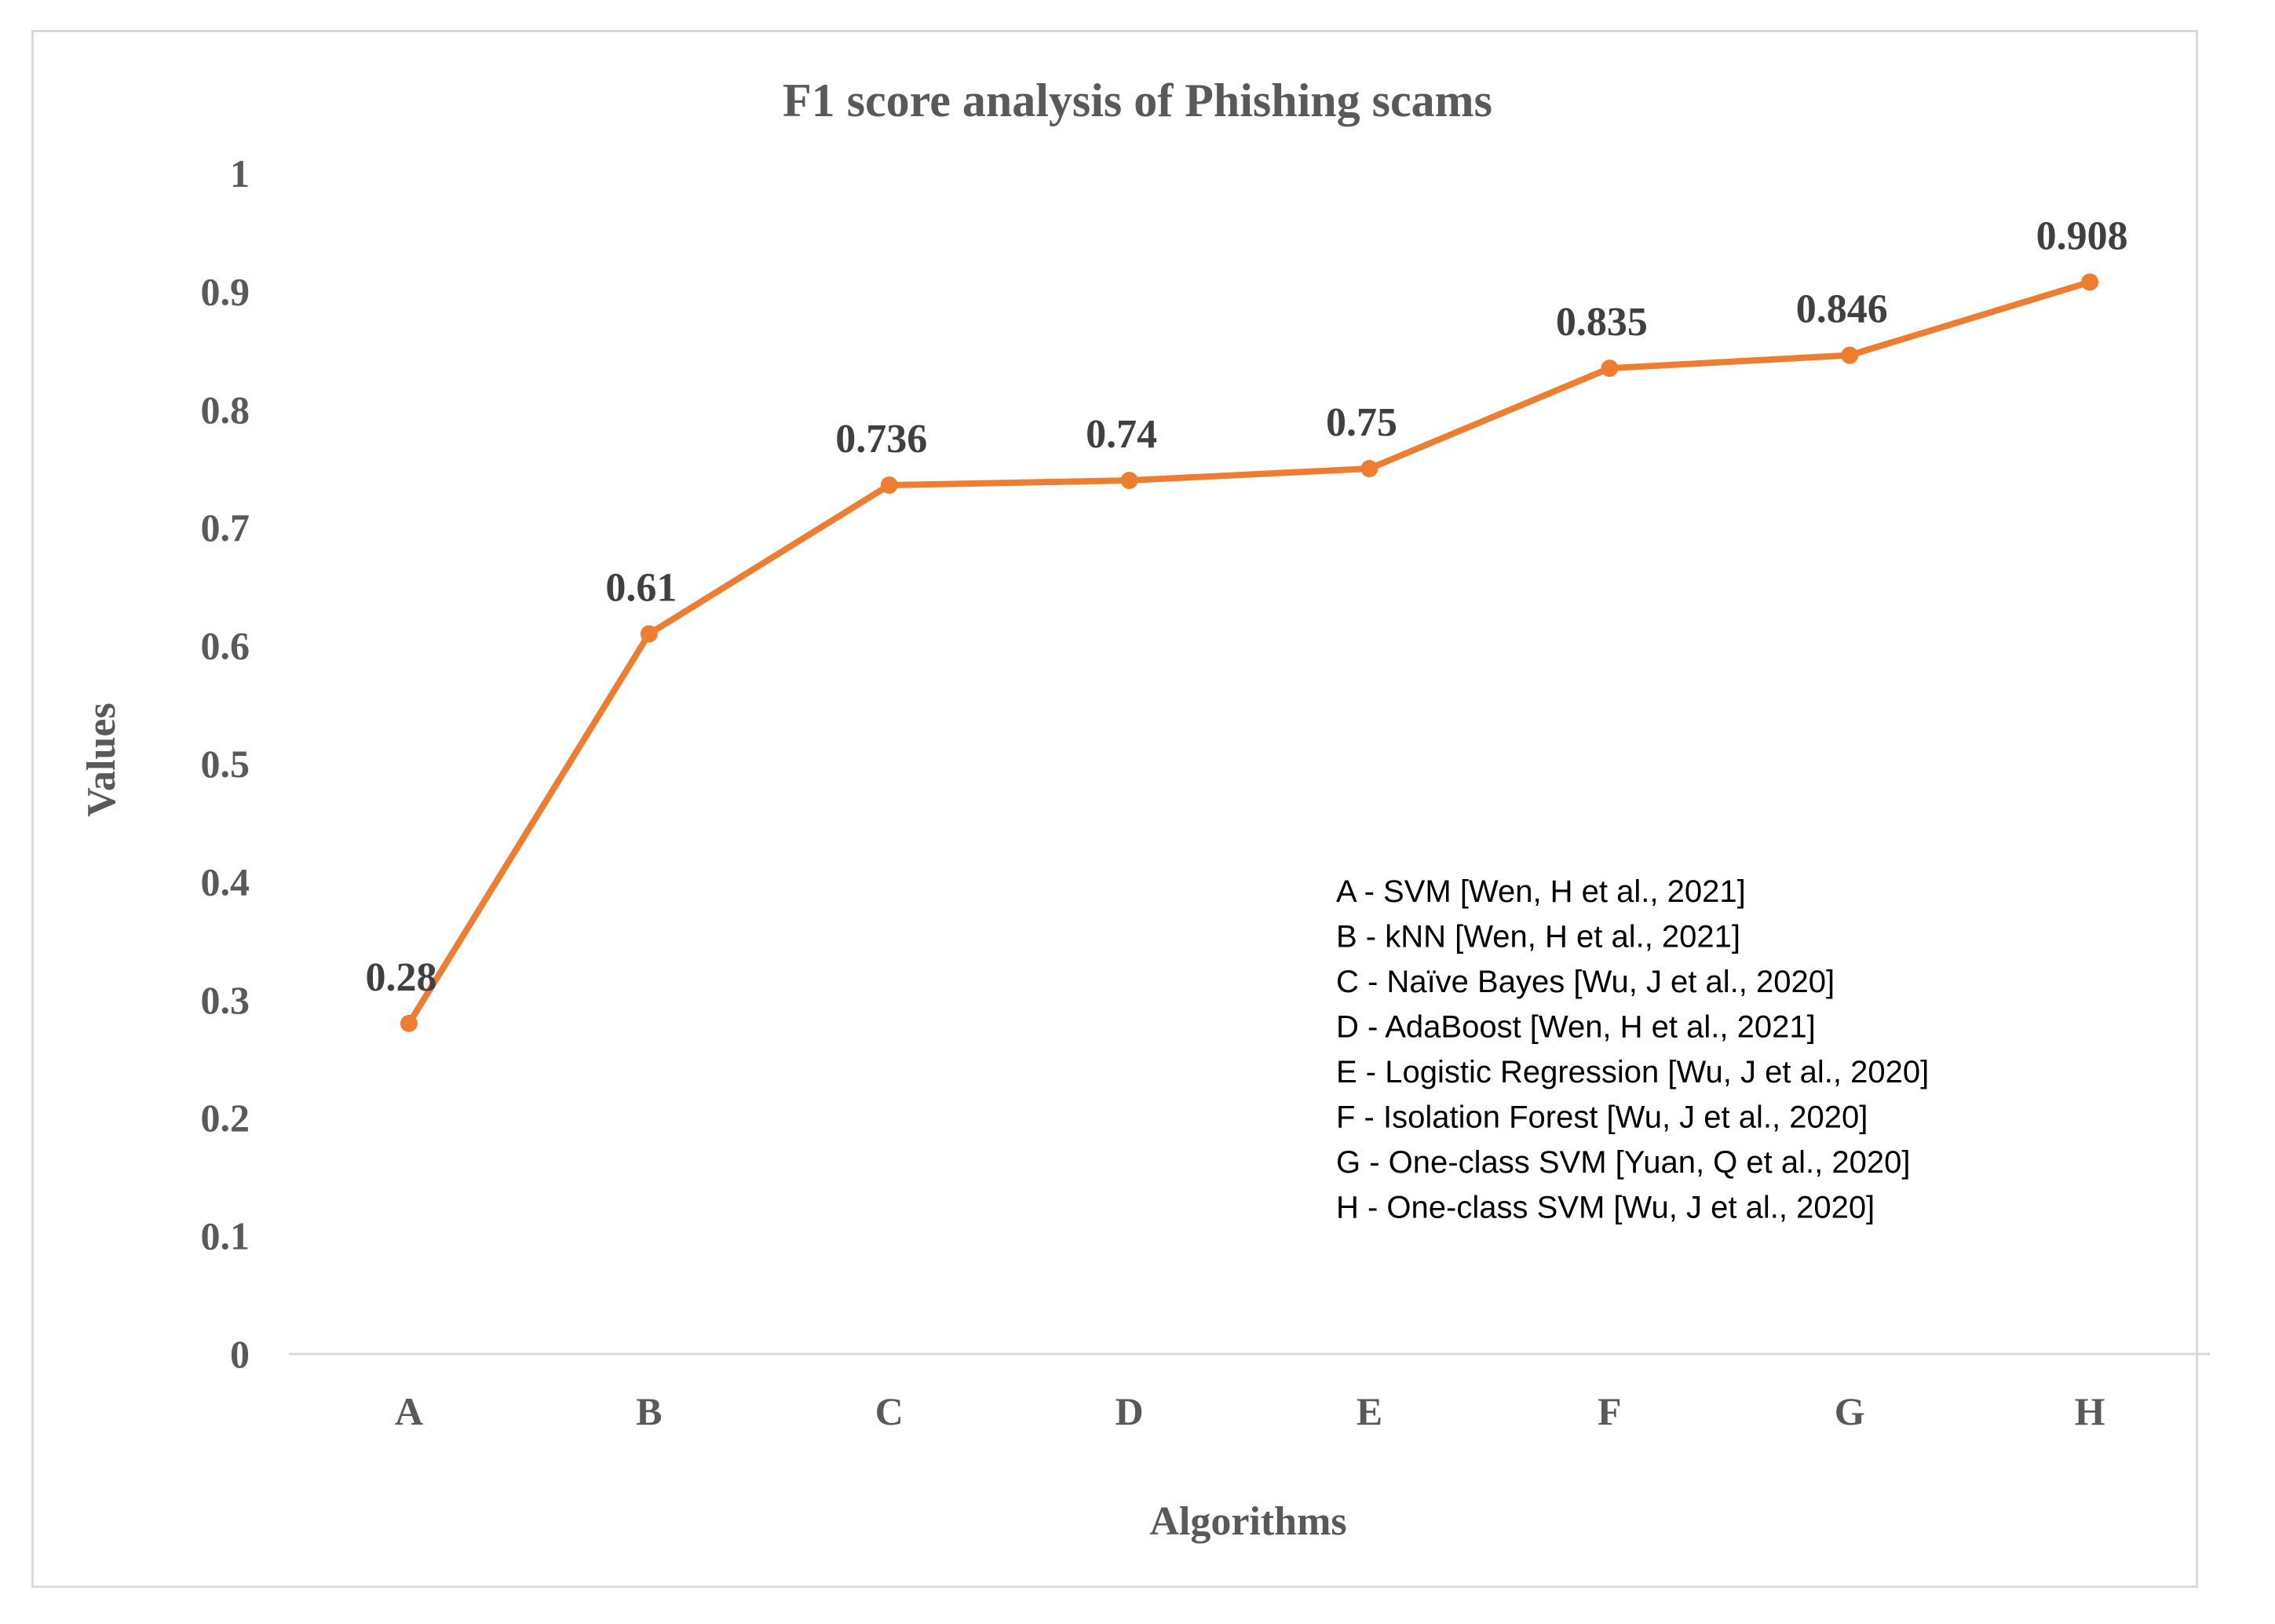 This screenshot has width=2275, height=1624. What do you see at coordinates (1623, 1163) in the screenshot?
I see `legend-item: G - One-class SVM [Yuan, Q et al., 2020]` at bounding box center [1623, 1163].